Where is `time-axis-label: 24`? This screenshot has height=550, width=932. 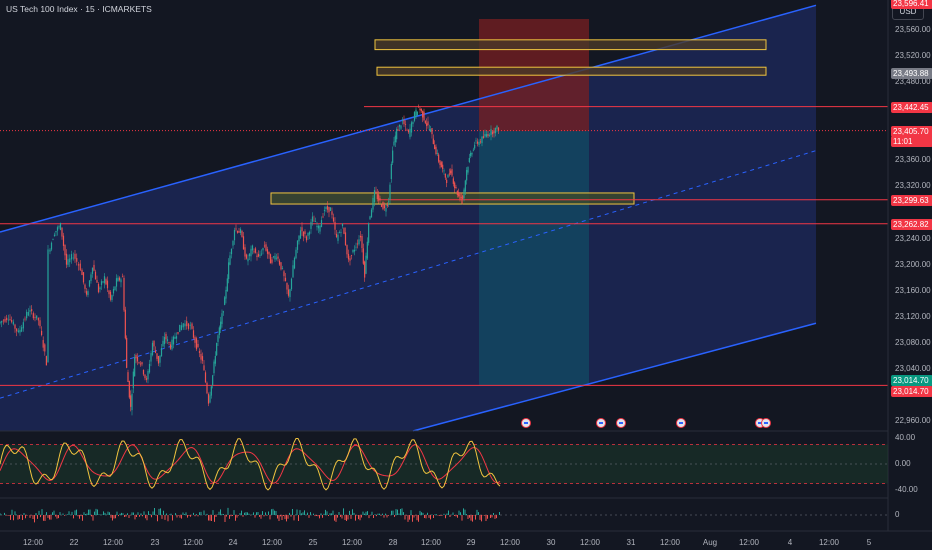
time-axis-label: 24 is located at coordinates (233, 542).